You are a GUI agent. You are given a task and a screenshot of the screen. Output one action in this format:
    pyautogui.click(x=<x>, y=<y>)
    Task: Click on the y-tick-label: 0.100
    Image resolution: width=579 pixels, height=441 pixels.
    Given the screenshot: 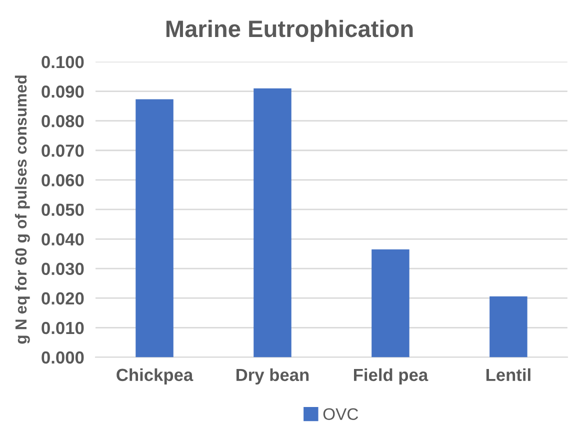 What is the action you would take?
    pyautogui.click(x=63, y=62)
    